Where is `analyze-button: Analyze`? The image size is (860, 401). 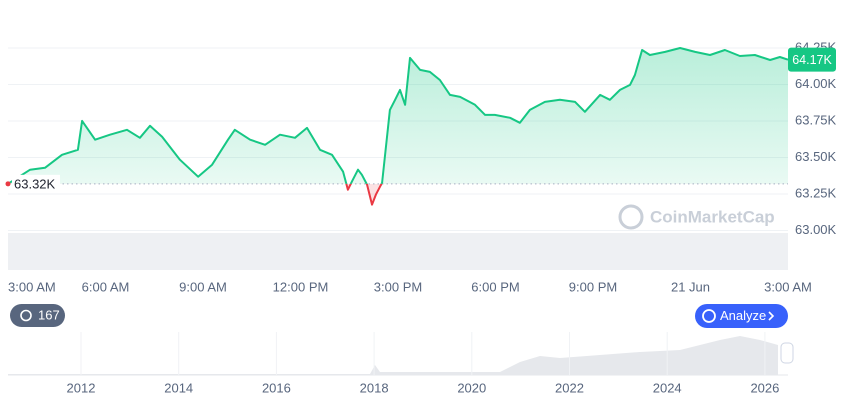 analyze-button: Analyze is located at coordinates (741, 316).